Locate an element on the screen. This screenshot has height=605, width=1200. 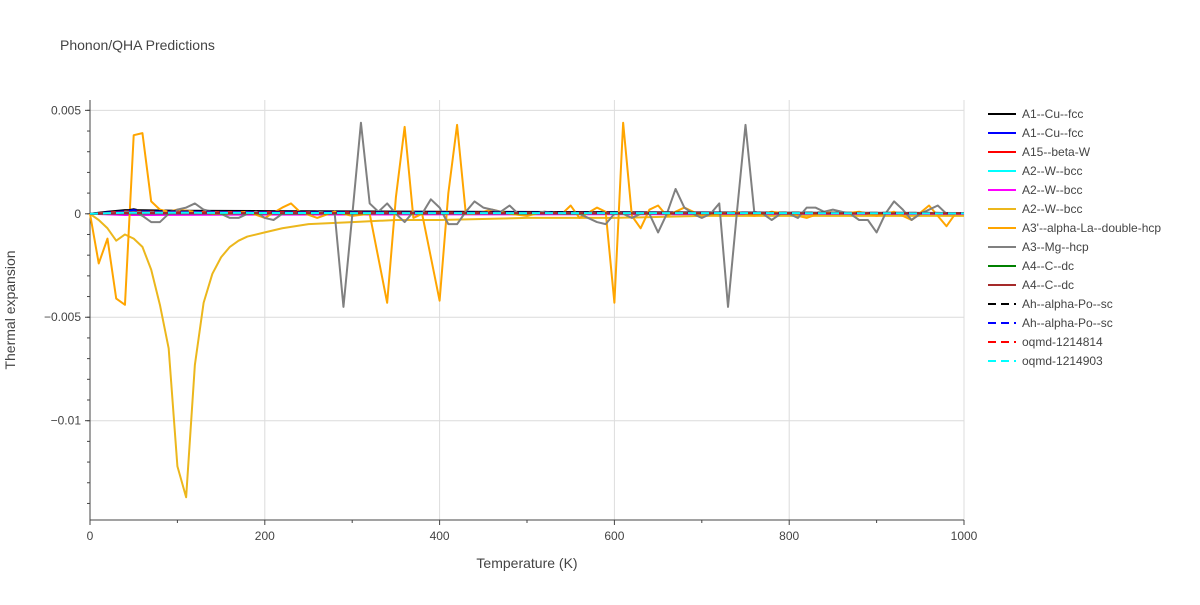
y-axis-title: Thermal expansion is located at coordinates (10, 309).